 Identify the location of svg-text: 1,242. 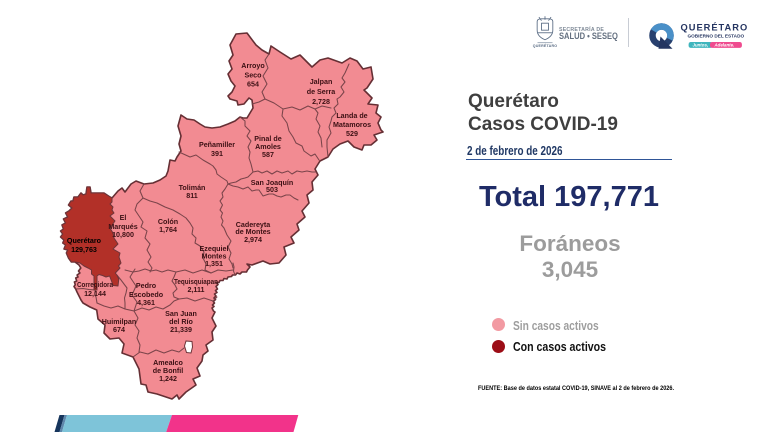
(168, 379).